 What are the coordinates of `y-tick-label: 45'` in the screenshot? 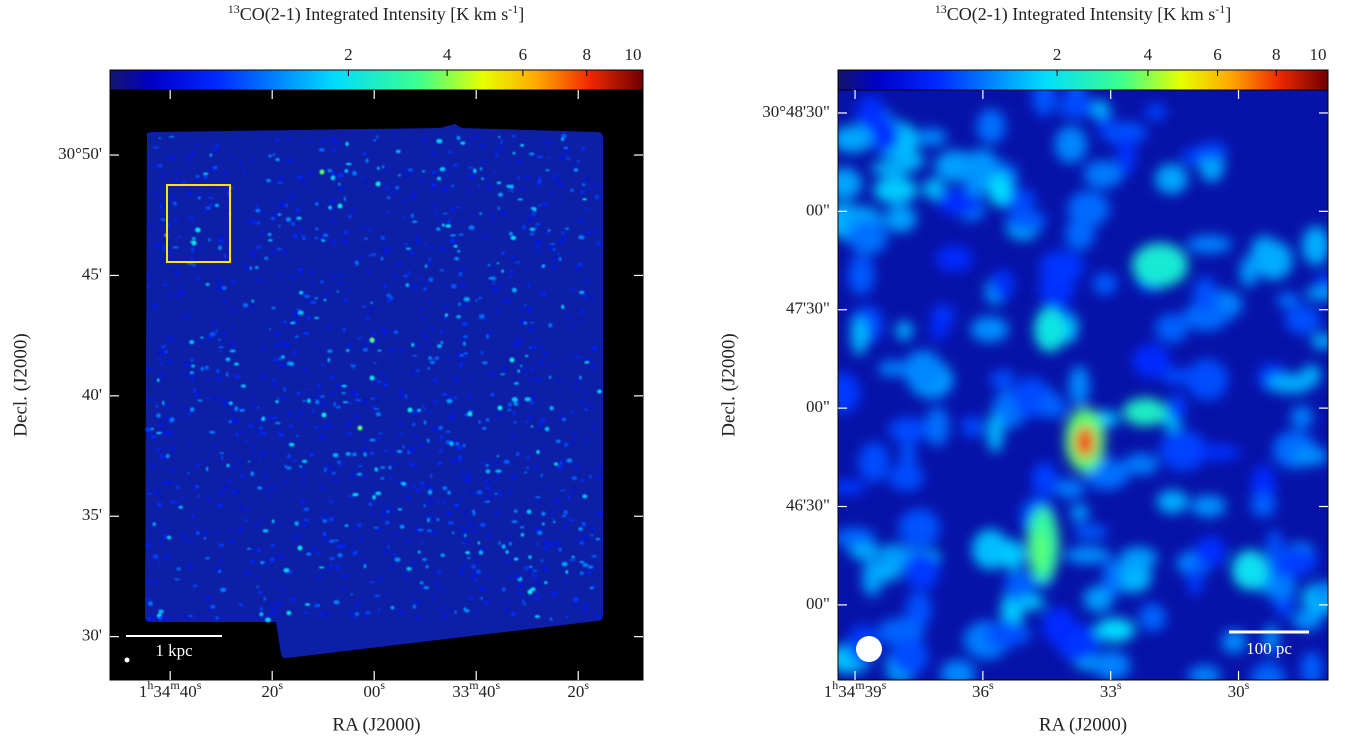 It's located at (92, 273).